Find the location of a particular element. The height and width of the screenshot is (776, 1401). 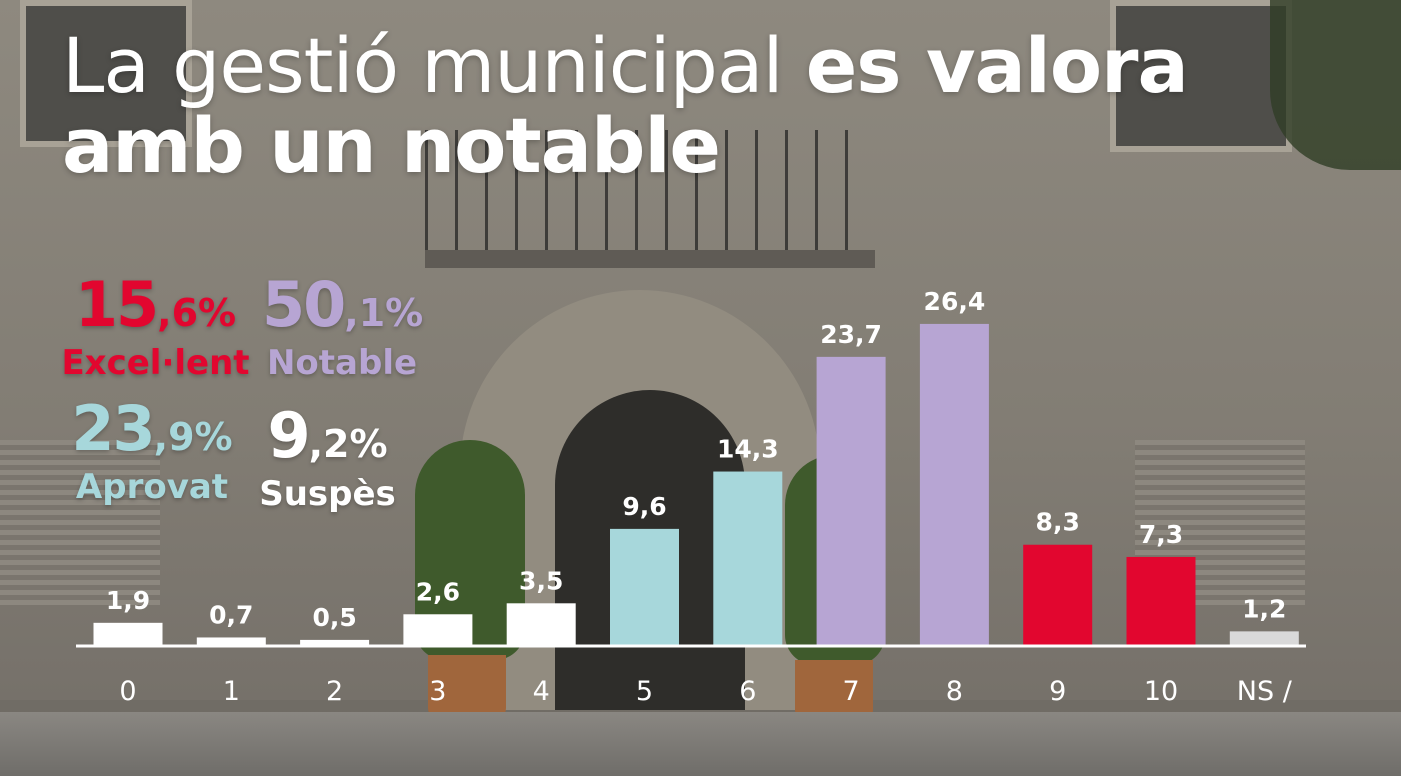

value-label: 7,3 is located at coordinates (1161, 534).